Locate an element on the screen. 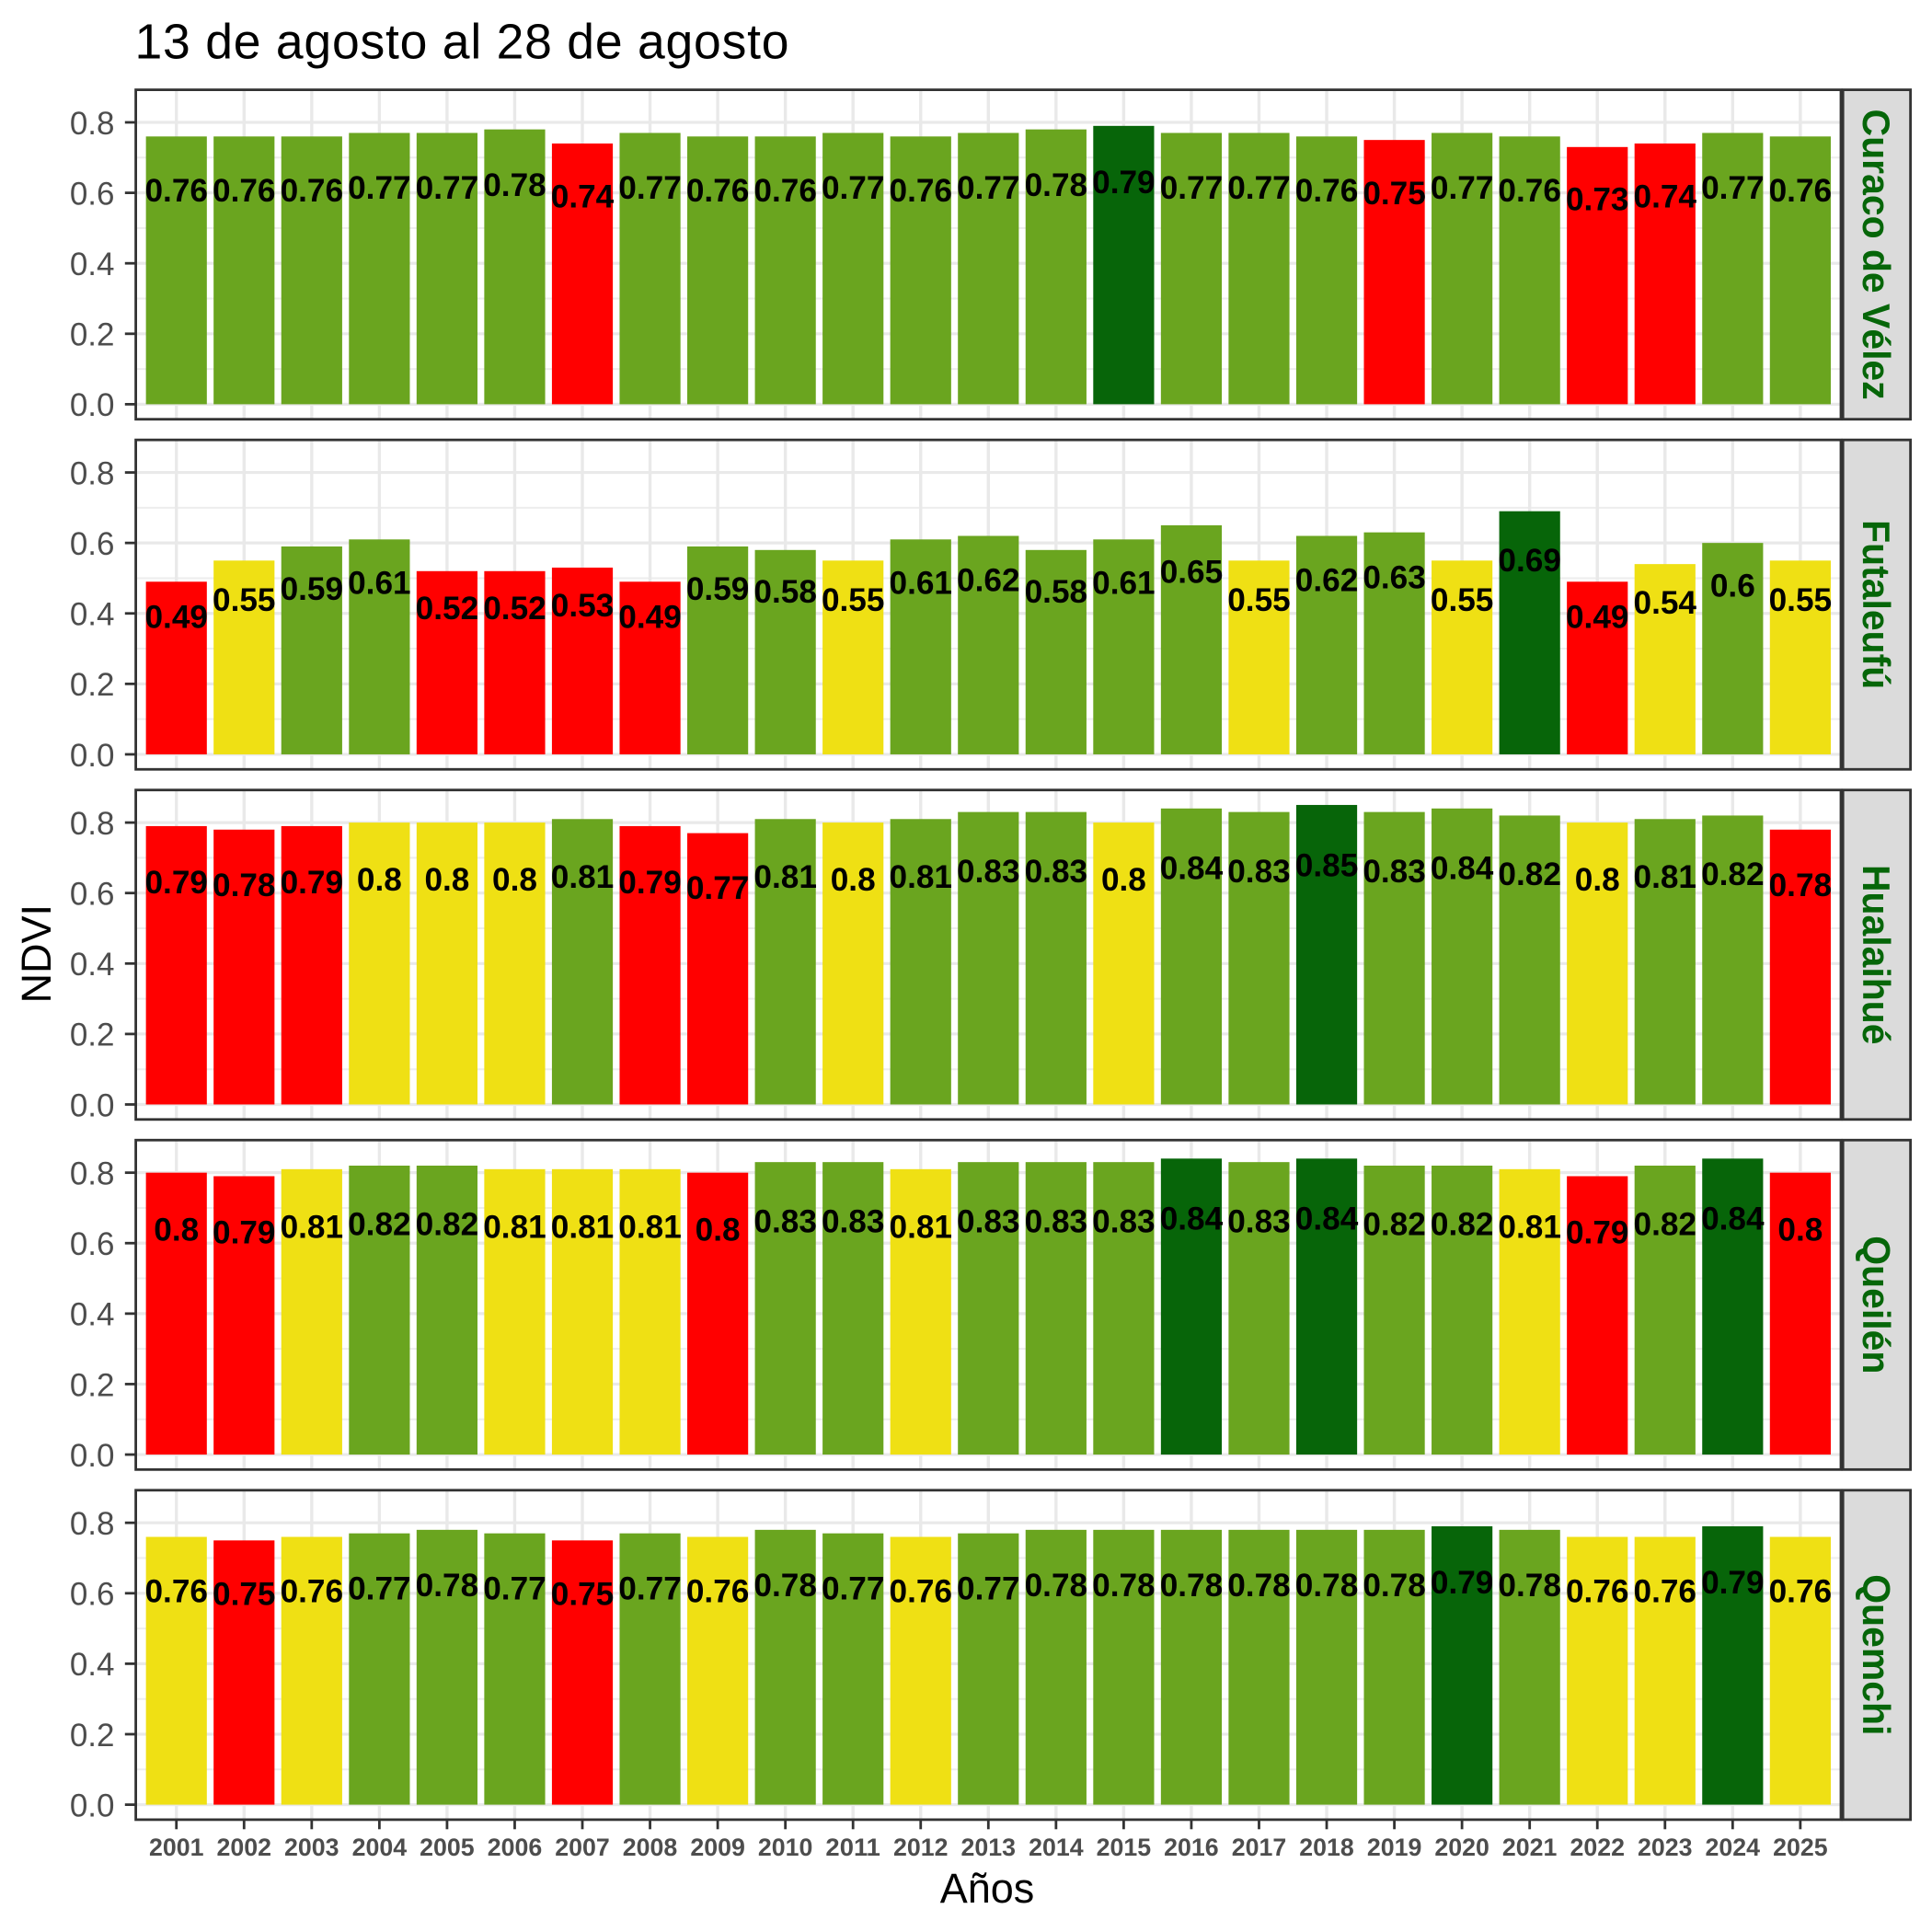 The width and height of the screenshot is (1932, 1932). svg-text: 2002 is located at coordinates (244, 1847).